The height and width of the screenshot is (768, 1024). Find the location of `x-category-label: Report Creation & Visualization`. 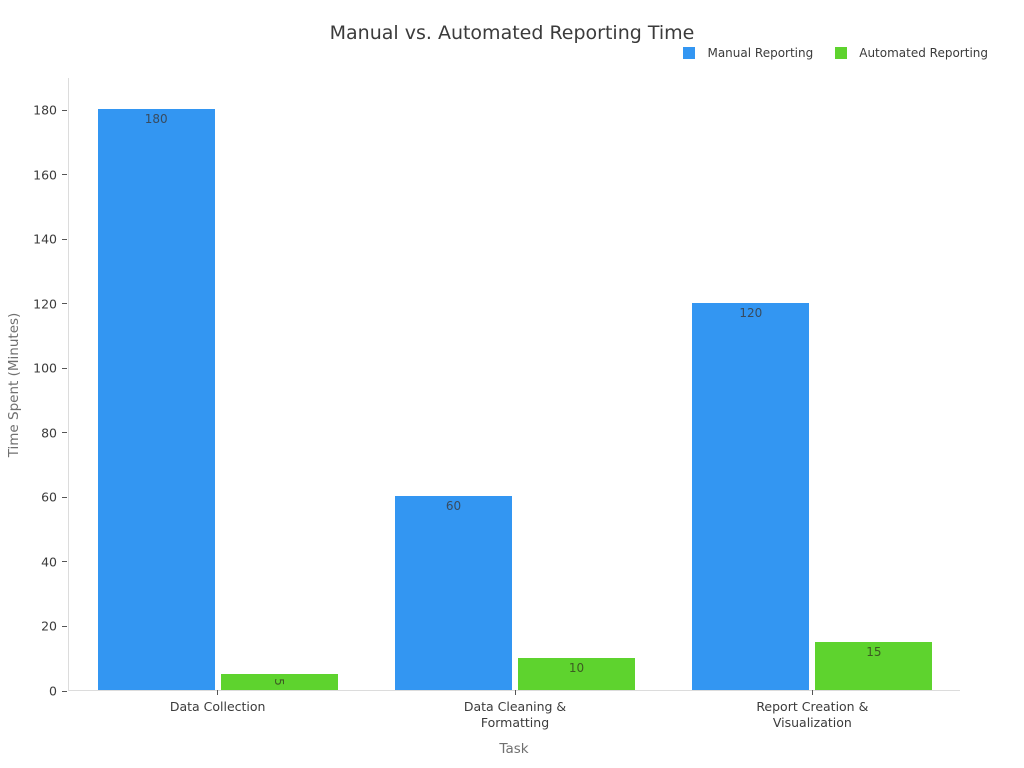

x-category-label: Report Creation & Visualization is located at coordinates (812, 714).